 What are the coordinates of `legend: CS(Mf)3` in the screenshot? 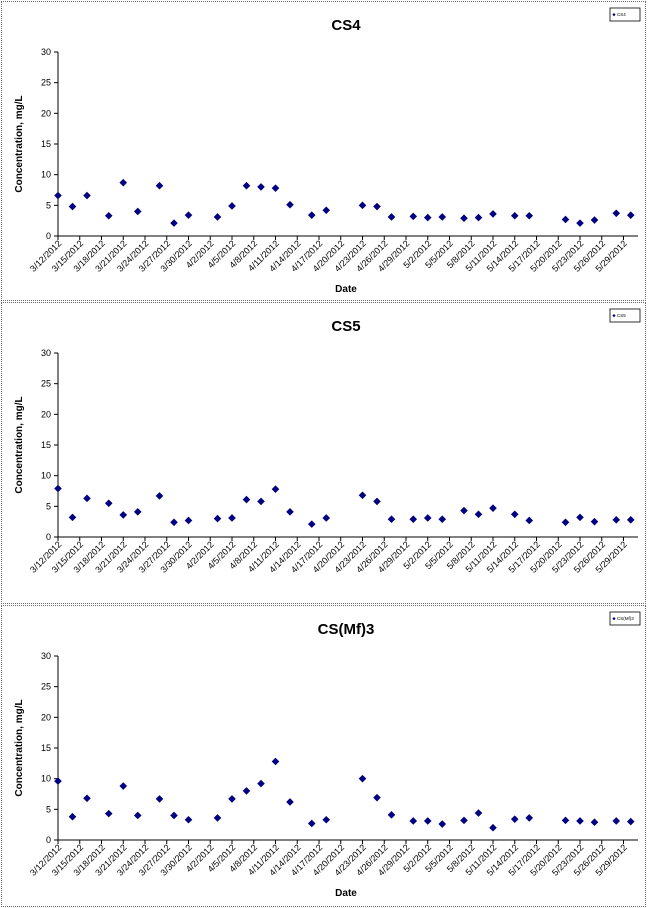 It's located at (625, 618).